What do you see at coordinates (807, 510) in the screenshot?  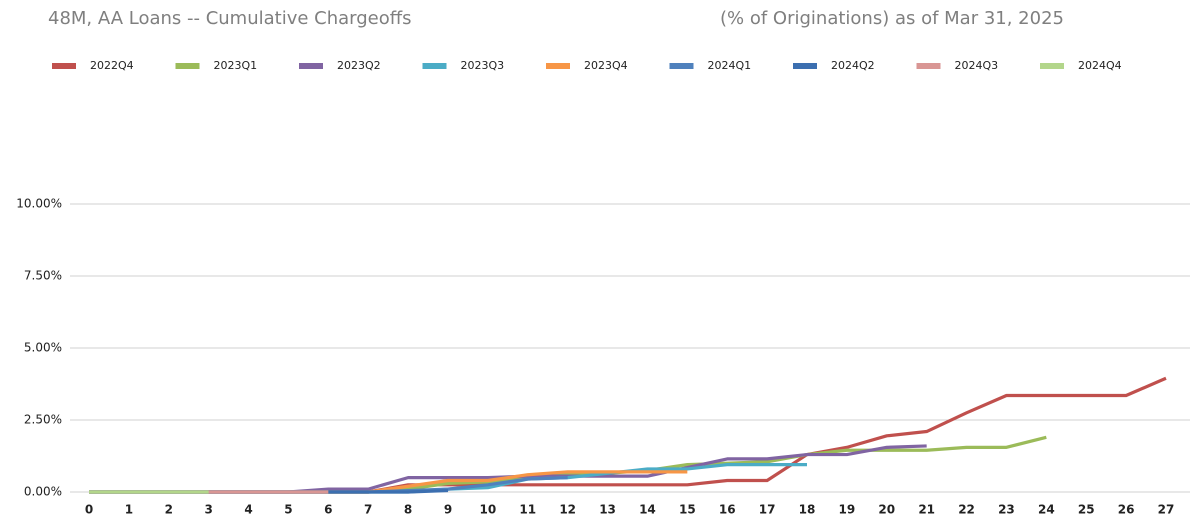 I see `x-tick-label: 18` at bounding box center [807, 510].